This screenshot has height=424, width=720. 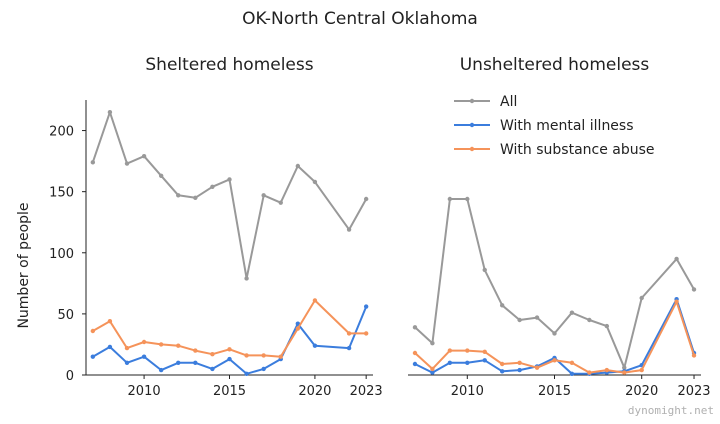 What do you see at coordinates (555, 65) in the screenshot?
I see `panel-title: Unsheltered homeless` at bounding box center [555, 65].